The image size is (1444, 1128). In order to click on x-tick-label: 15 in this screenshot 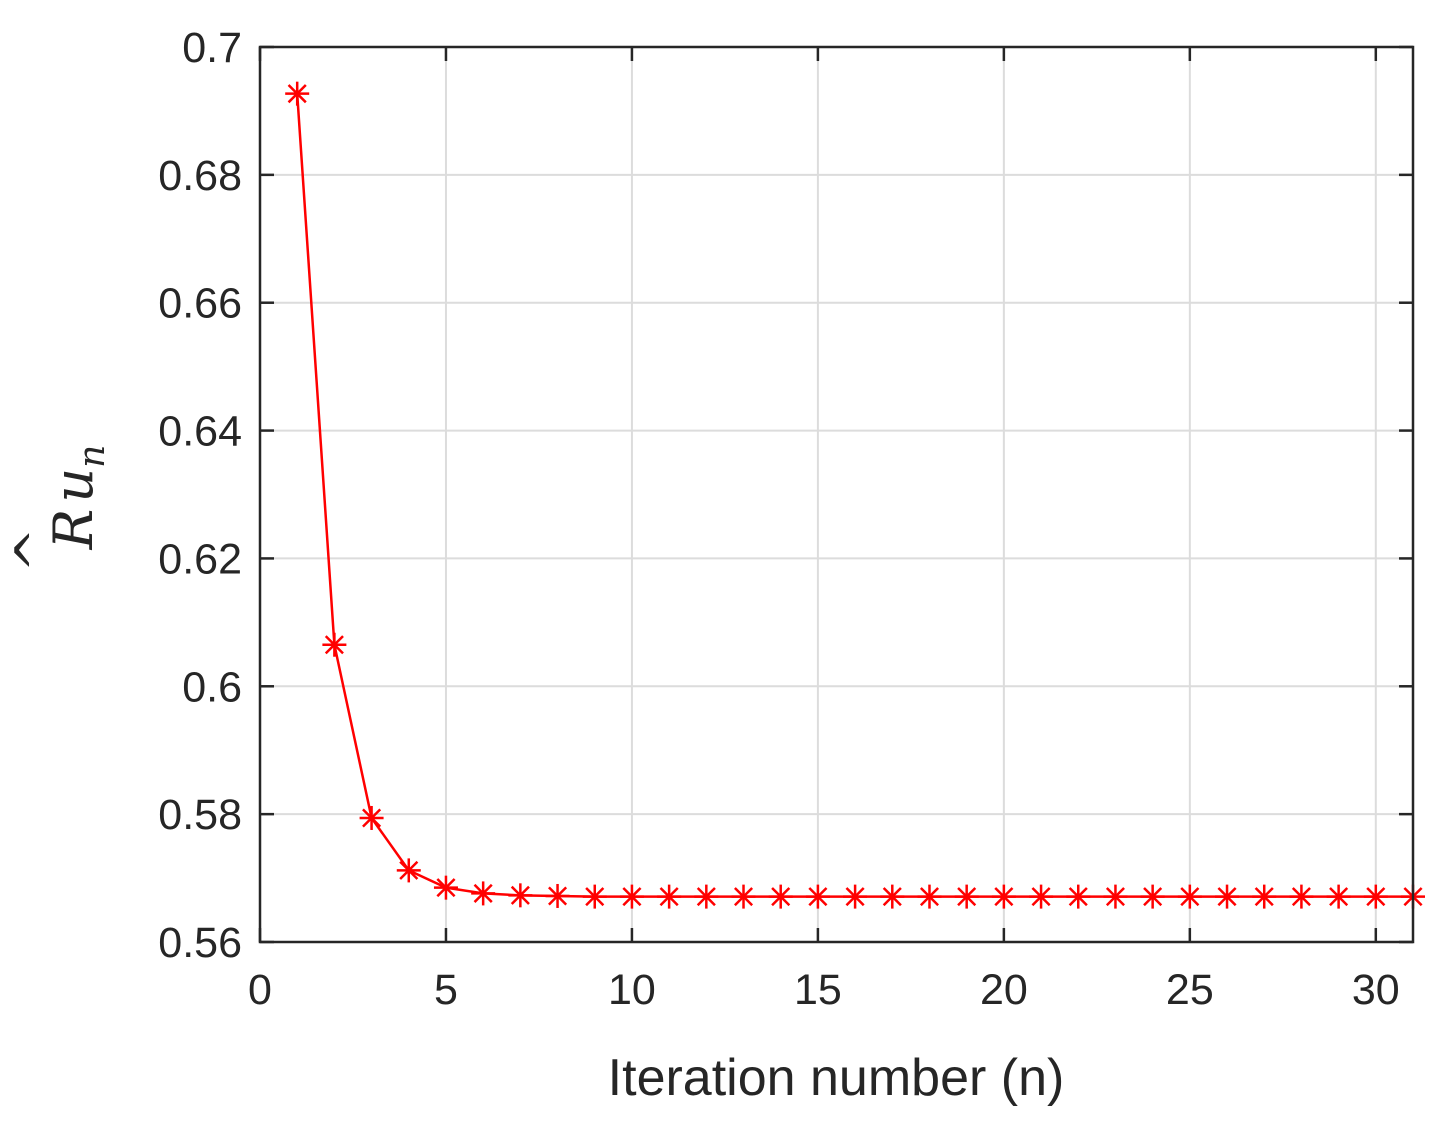, I will do `click(818, 990)`.